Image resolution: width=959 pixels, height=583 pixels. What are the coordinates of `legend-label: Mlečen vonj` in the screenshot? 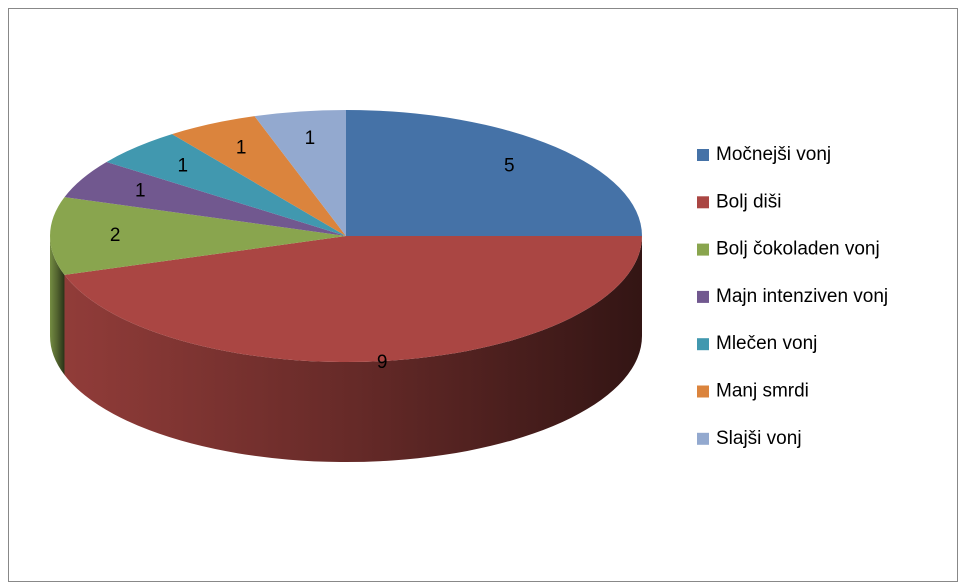 It's located at (766, 343).